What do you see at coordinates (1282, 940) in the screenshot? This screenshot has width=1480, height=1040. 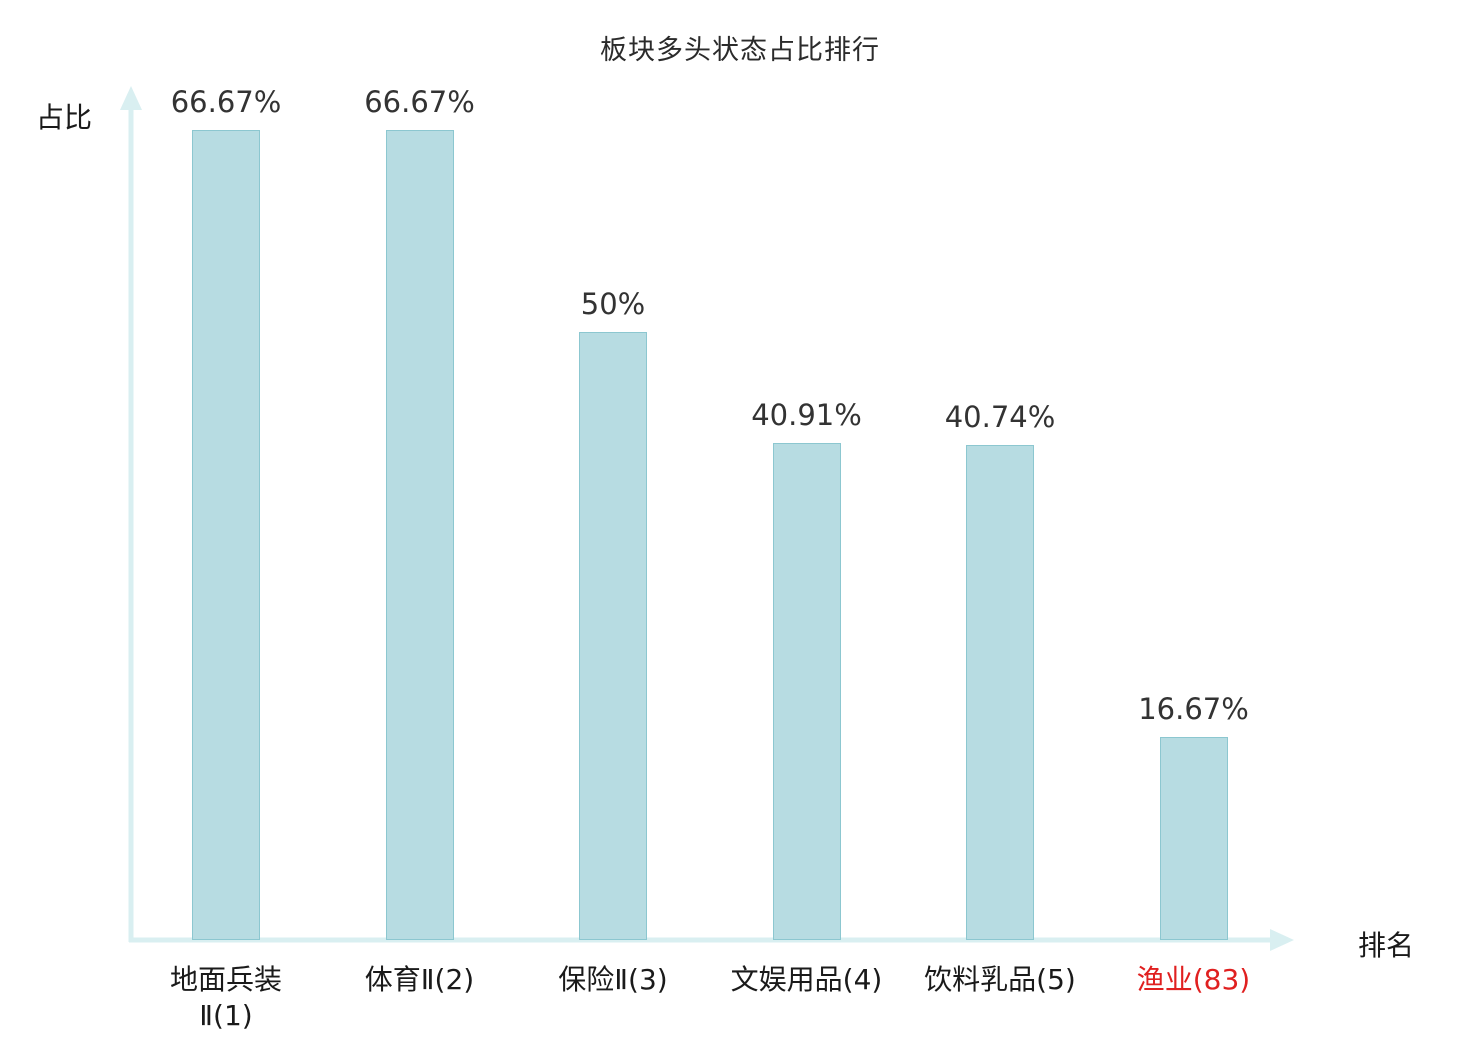 I see `x-axis-arrow-icon` at bounding box center [1282, 940].